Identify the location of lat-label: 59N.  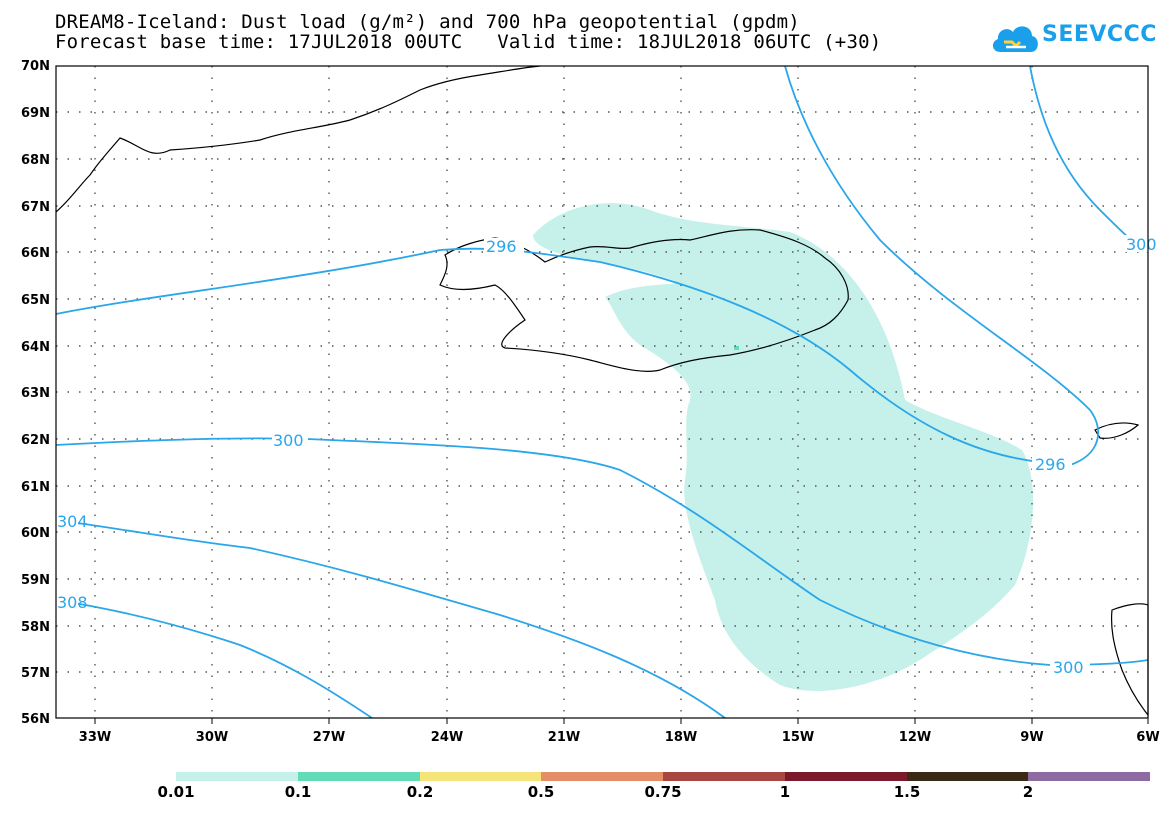
(35, 580).